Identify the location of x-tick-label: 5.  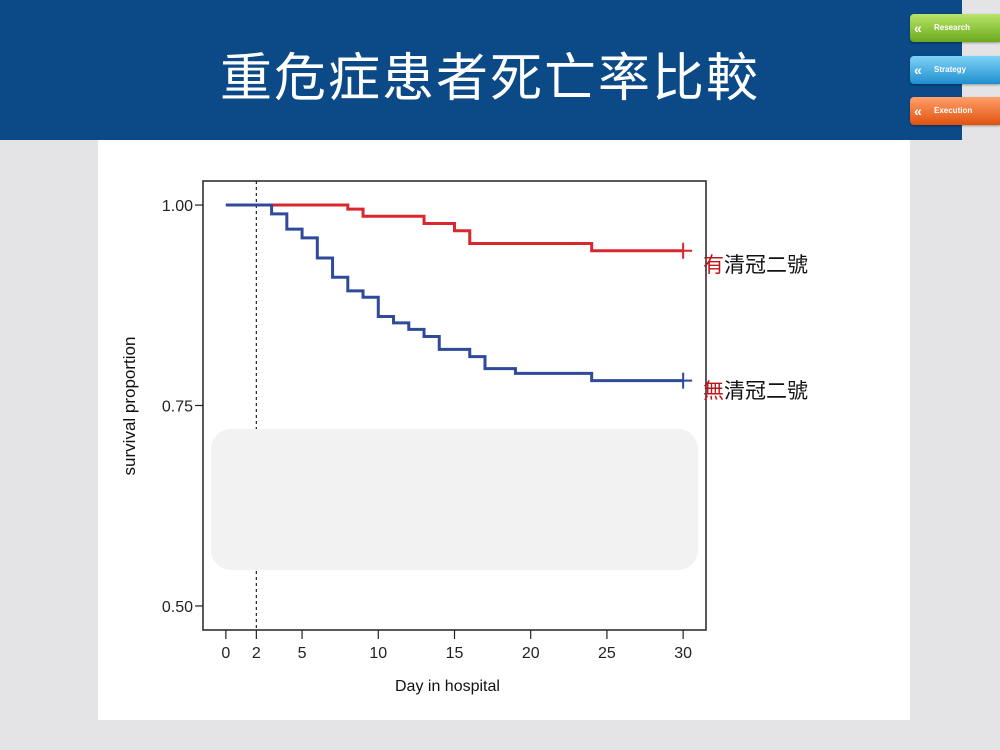
(302, 653).